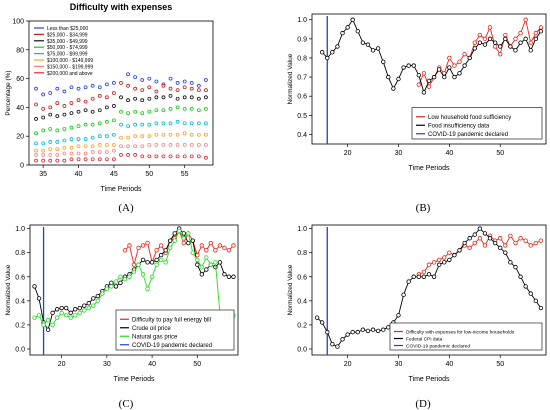 This screenshot has width=550, height=410. Describe the element at coordinates (500, 364) in the screenshot. I see `x-tick-label-d-50: 50` at that location.